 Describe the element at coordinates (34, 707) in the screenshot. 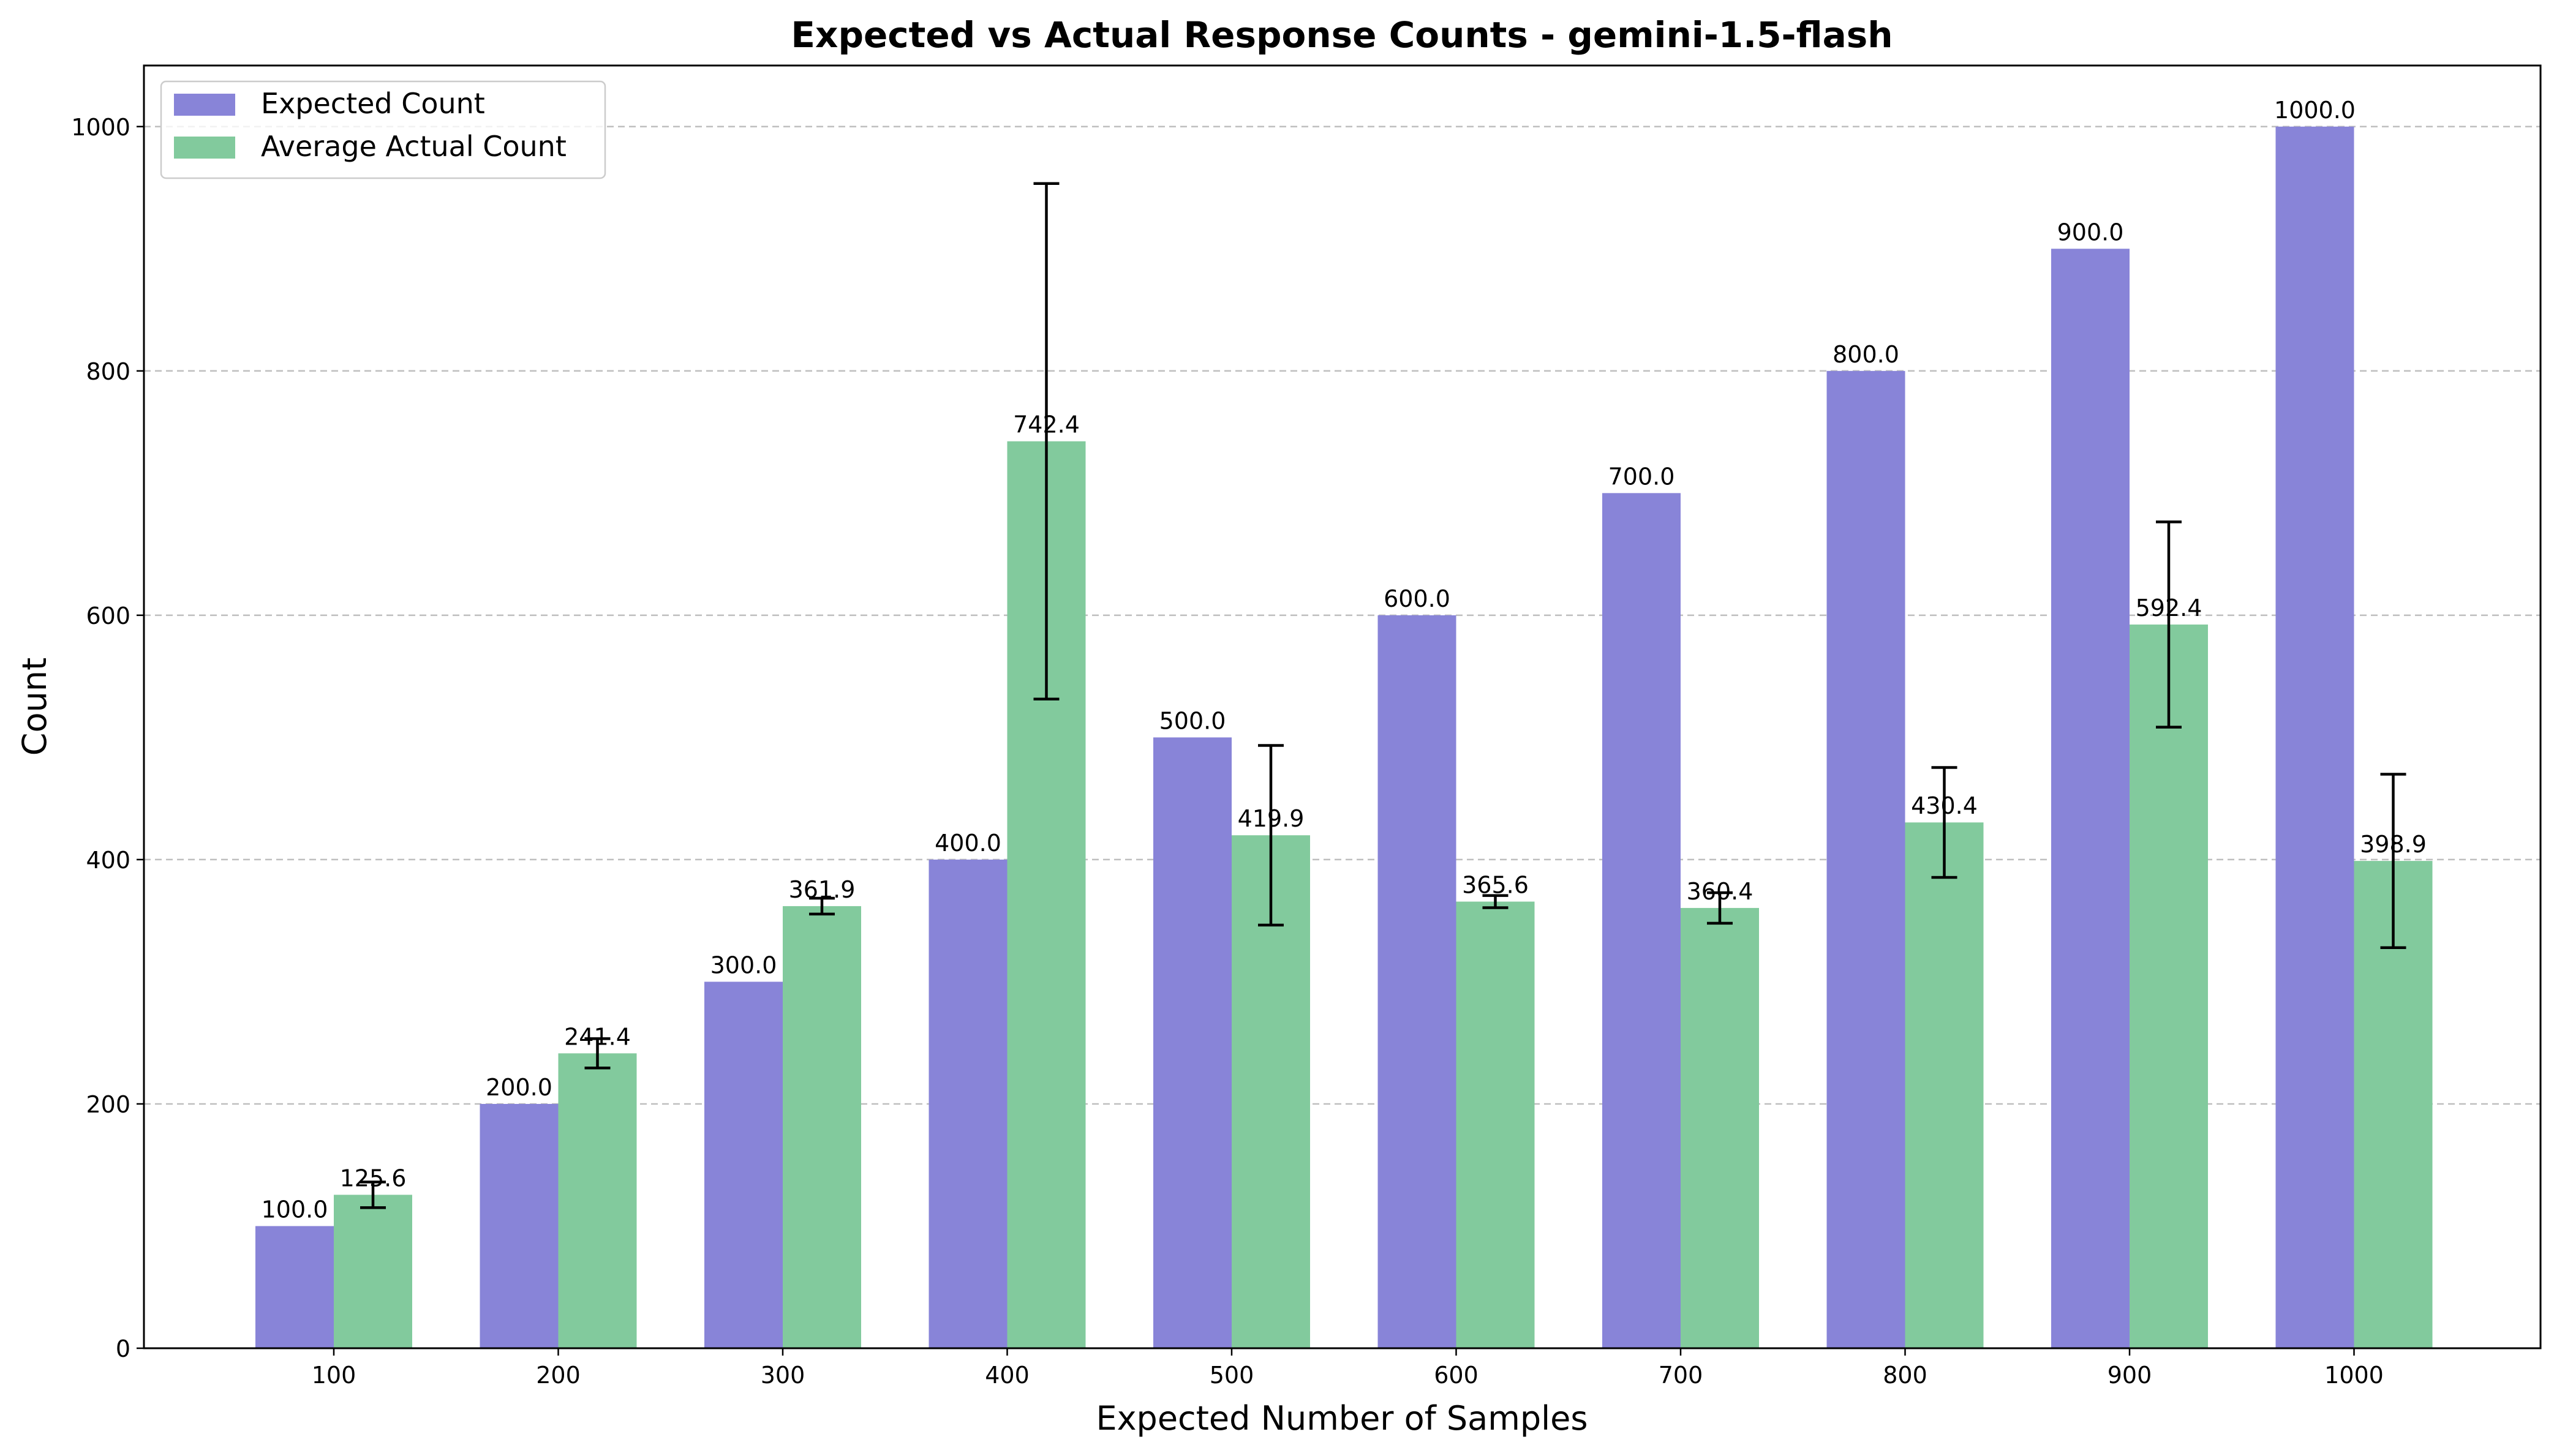

I see `y-axis-label: Count` at that location.